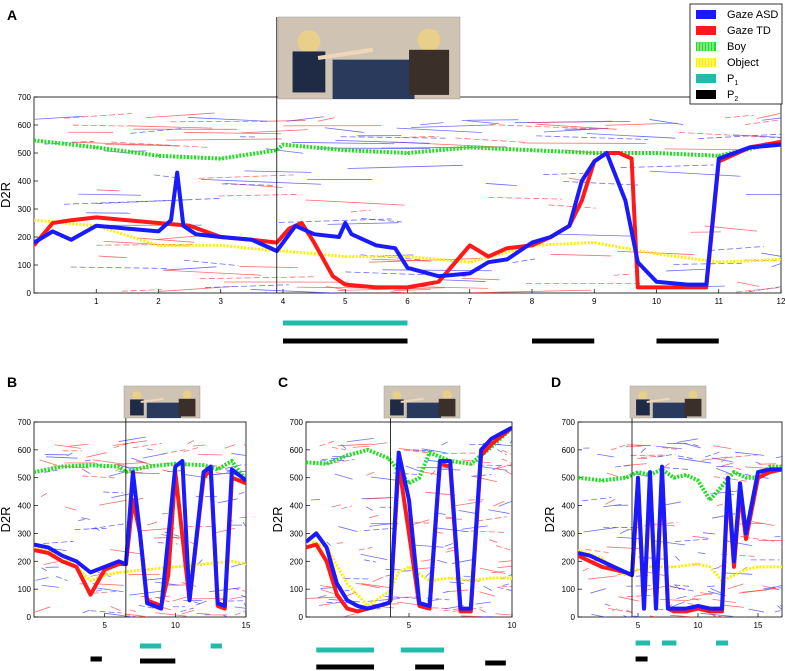 This screenshot has height=671, width=785. I want to click on series-line-object, so click(409, 572).